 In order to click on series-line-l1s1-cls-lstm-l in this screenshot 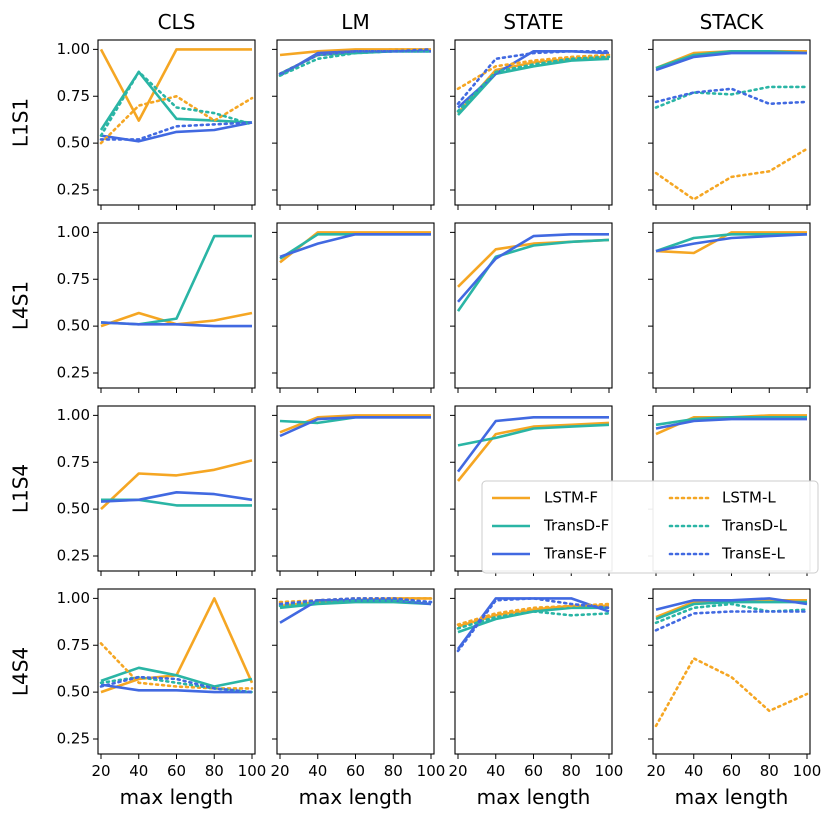, I will do `click(176, 120)`.